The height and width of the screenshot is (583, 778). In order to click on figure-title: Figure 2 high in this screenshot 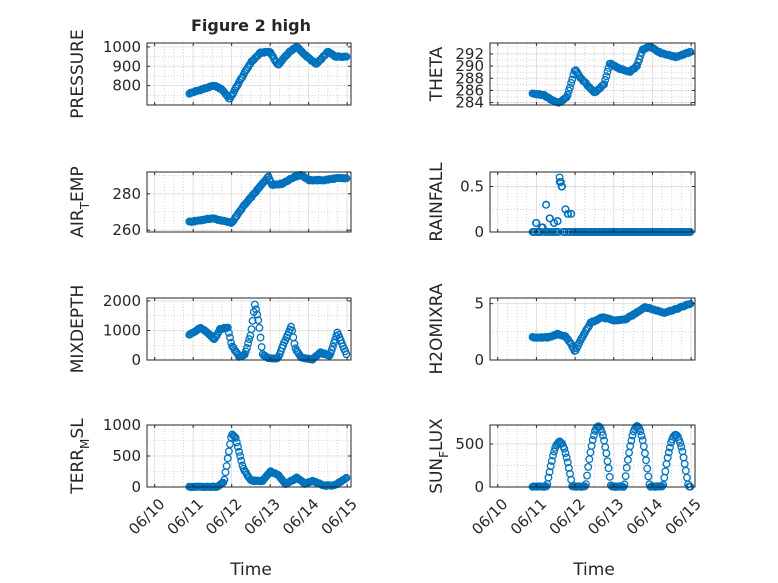, I will do `click(251, 25)`.